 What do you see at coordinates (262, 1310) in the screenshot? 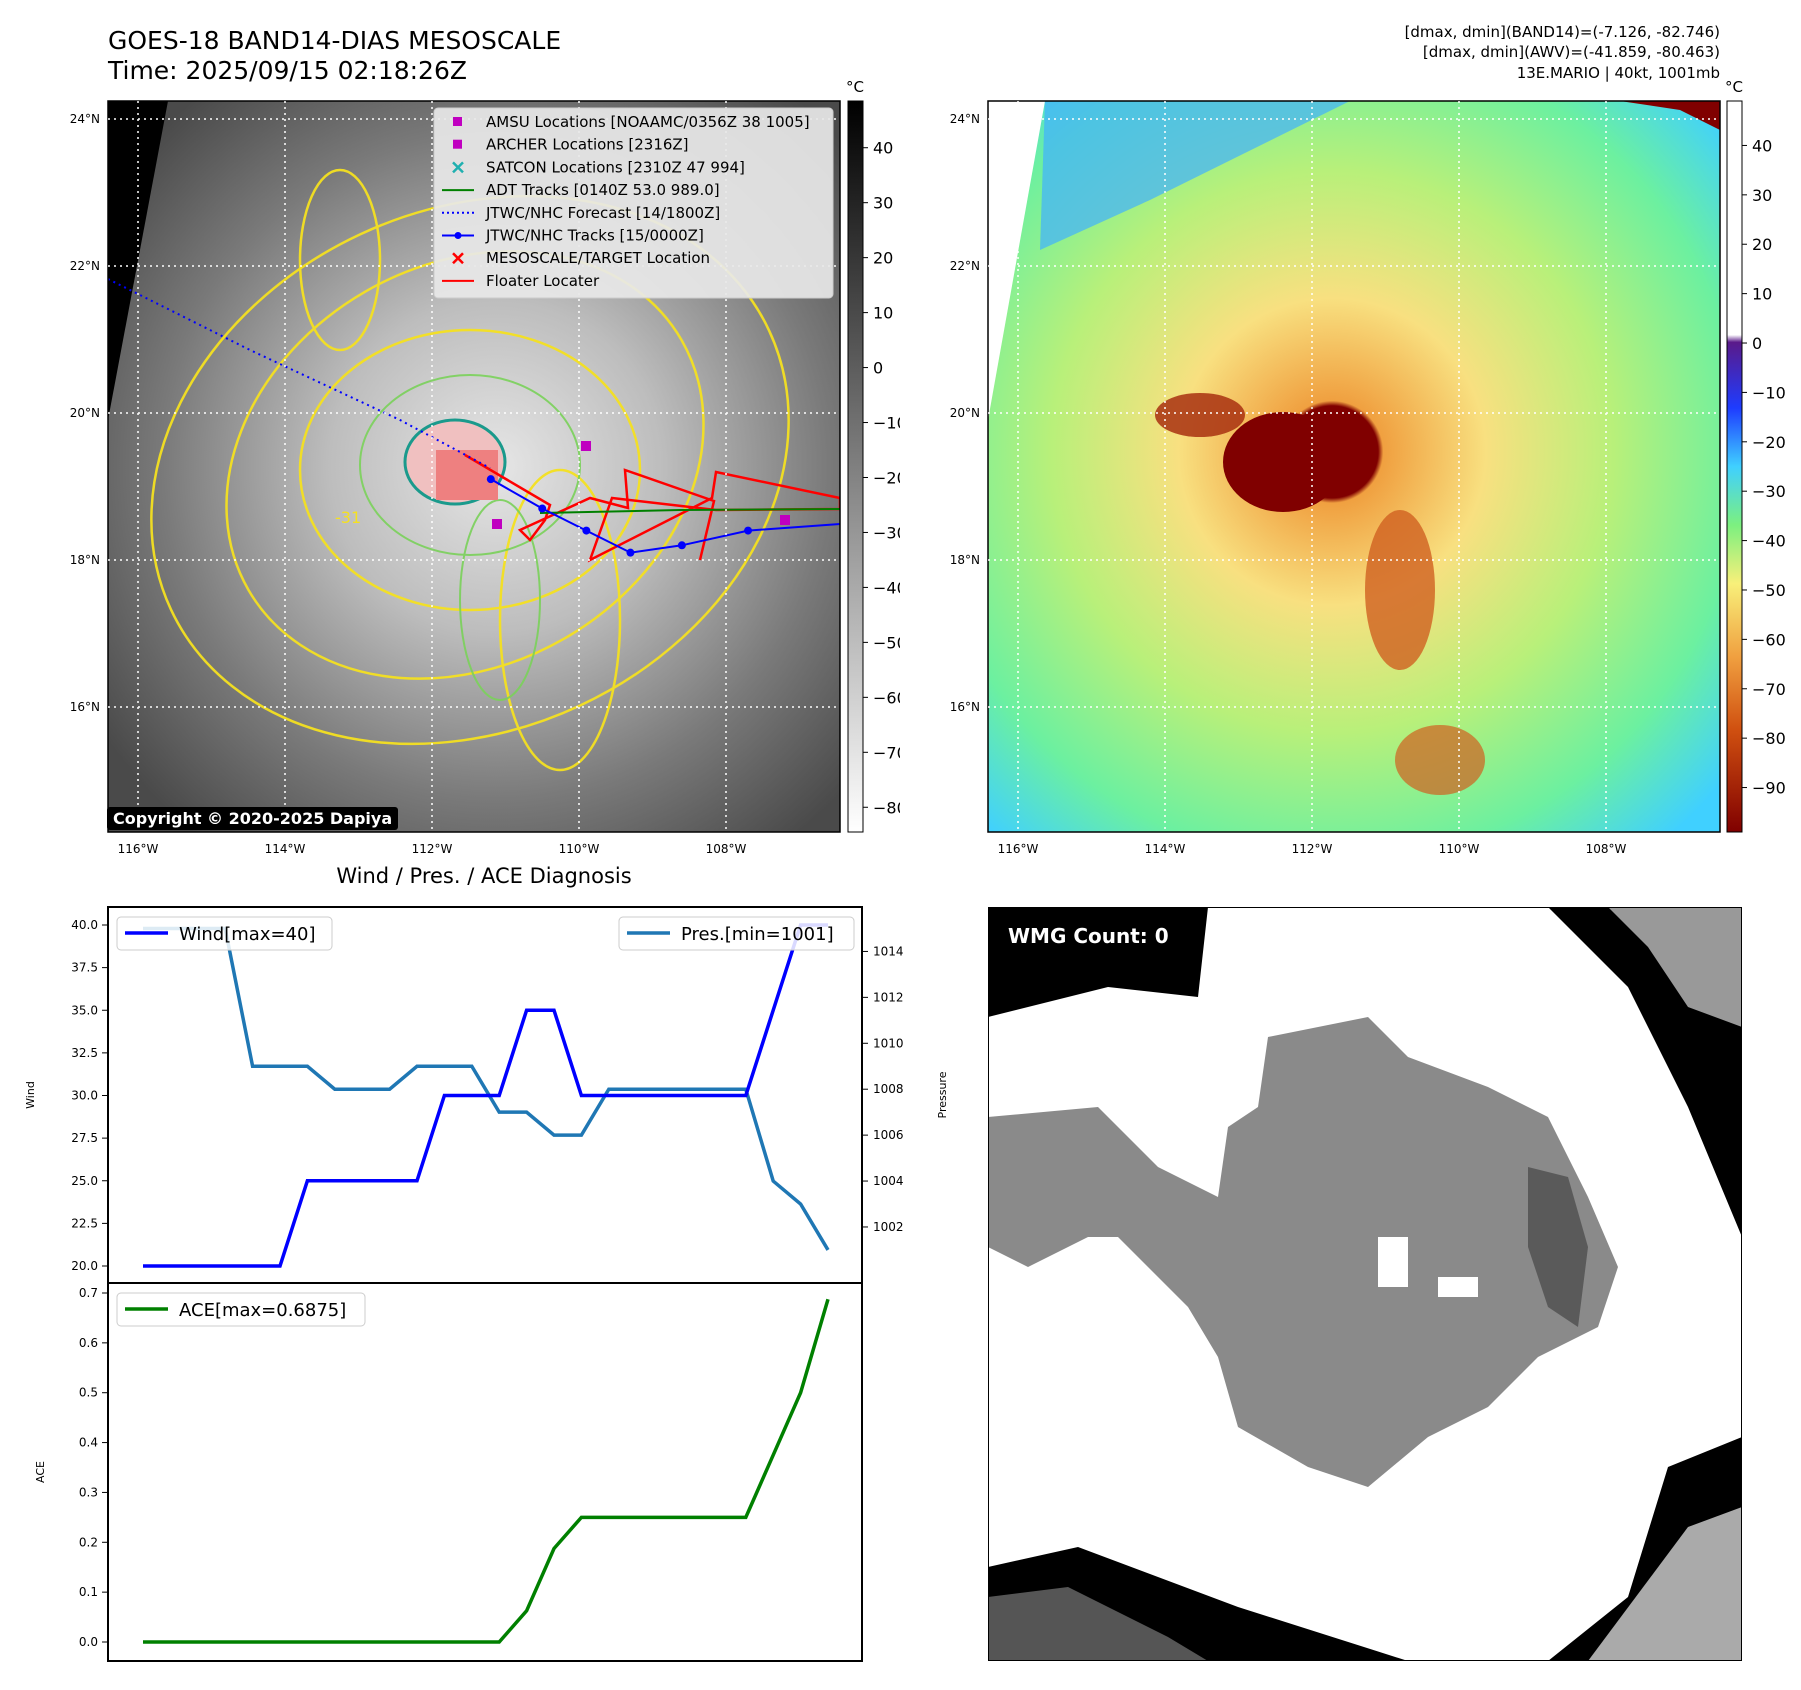
I see `ace-legend-label: ACE[max=0.6875]` at bounding box center [262, 1310].